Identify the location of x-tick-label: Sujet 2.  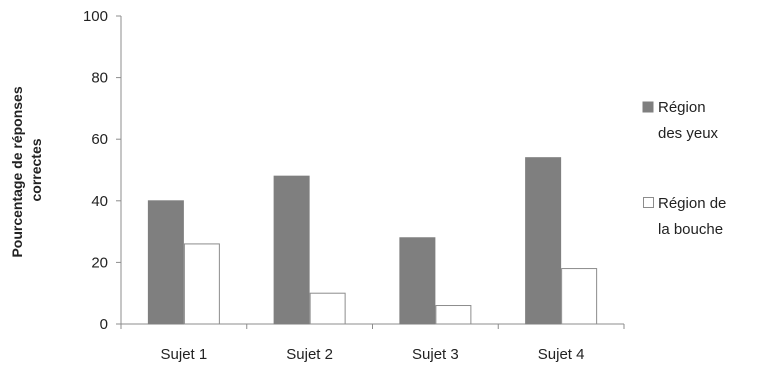
(309, 354).